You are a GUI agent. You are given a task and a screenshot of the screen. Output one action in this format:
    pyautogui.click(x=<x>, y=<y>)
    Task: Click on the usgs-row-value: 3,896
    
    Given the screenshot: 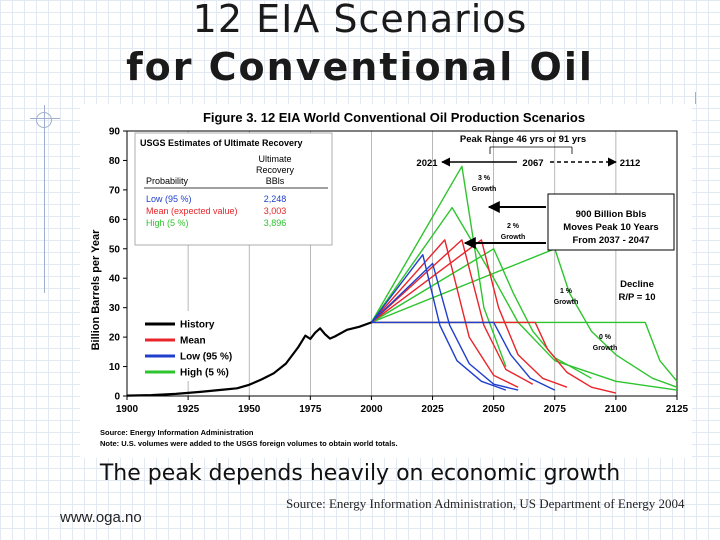 What is the action you would take?
    pyautogui.click(x=275, y=223)
    